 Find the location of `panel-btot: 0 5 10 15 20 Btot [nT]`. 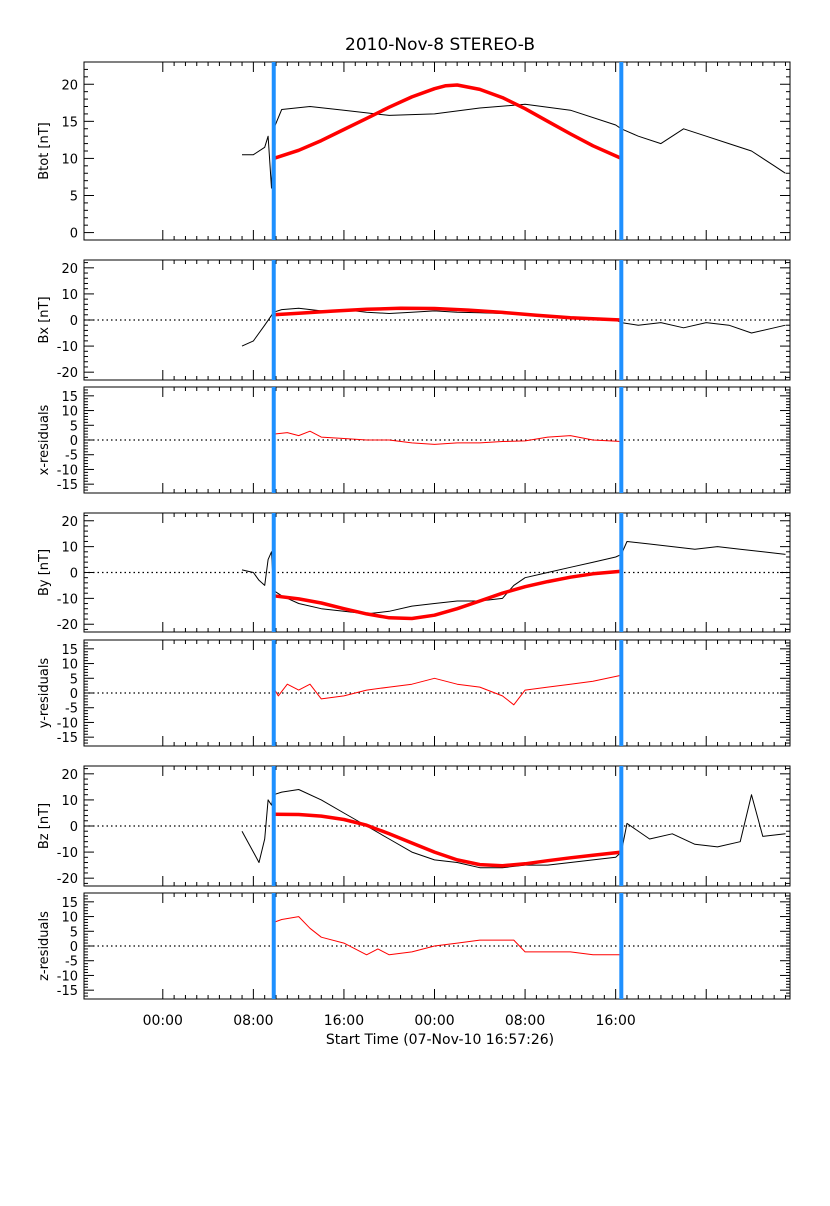

panel-btot: 0 5 10 15 20 Btot [nT] is located at coordinates (414, 151).